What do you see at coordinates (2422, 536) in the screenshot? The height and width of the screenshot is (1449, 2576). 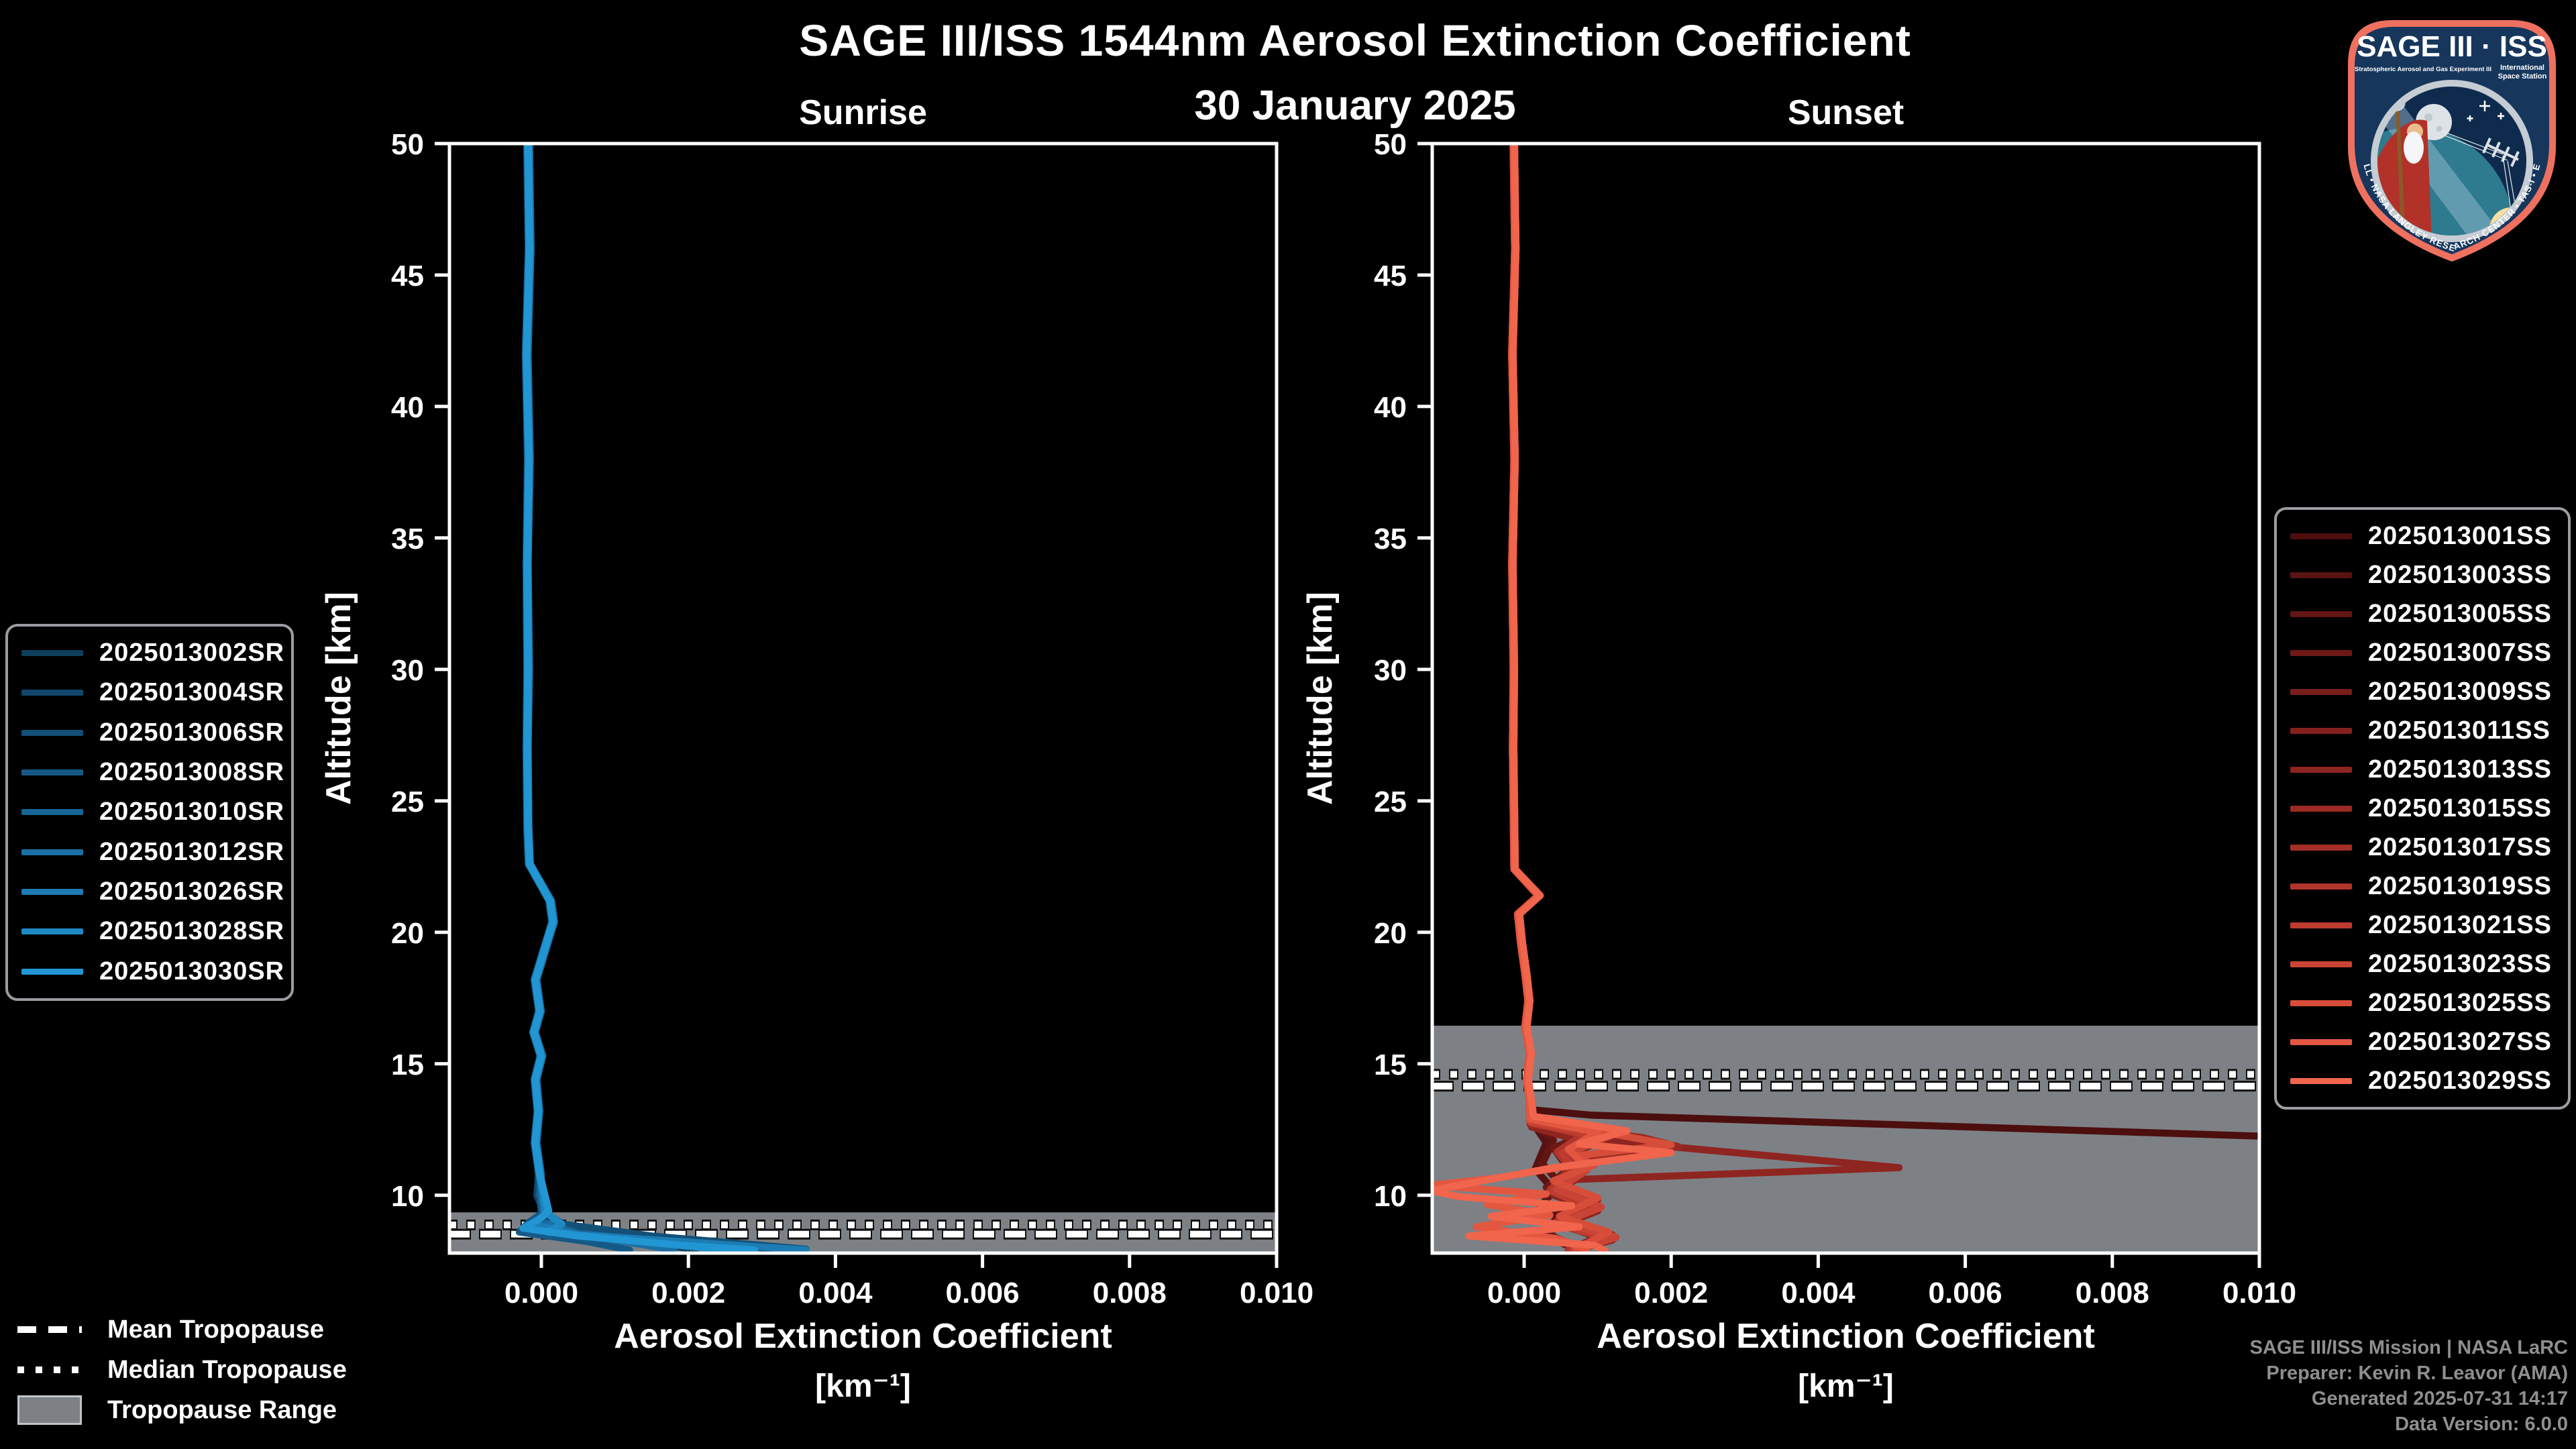 I see `legend-item: 2025013001SS` at bounding box center [2422, 536].